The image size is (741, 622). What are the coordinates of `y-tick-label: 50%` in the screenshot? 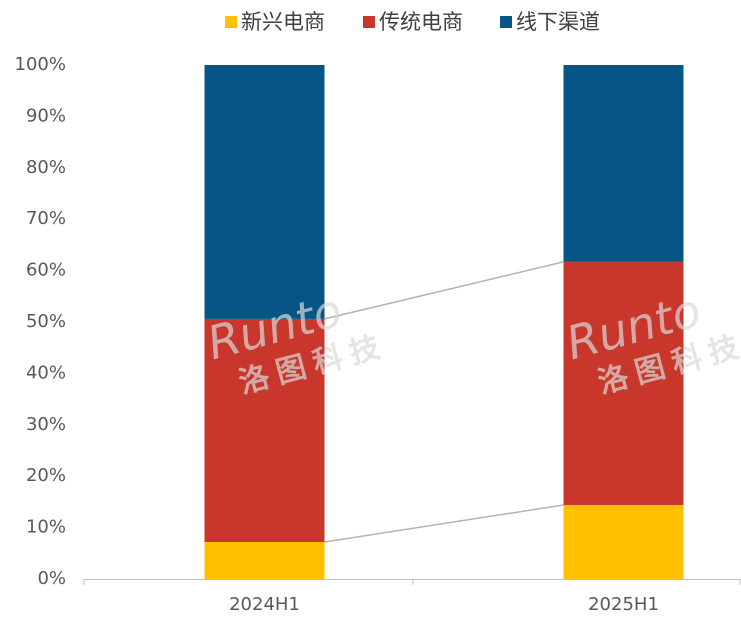 It's located at (46, 321).